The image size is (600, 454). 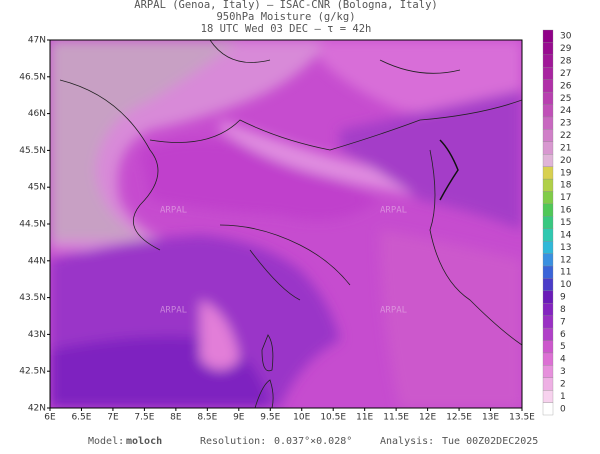 I want to click on lon-label: 13.5E, so click(x=522, y=418).